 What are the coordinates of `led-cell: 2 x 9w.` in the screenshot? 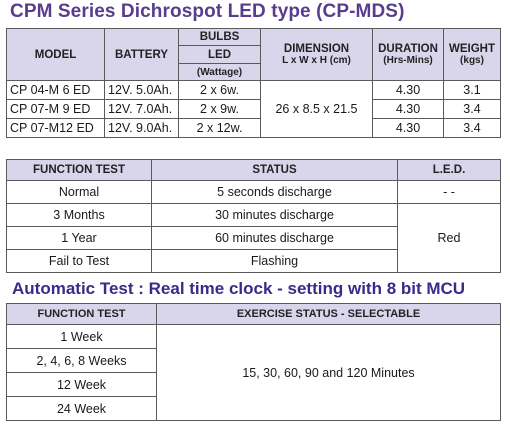 It's located at (219, 109).